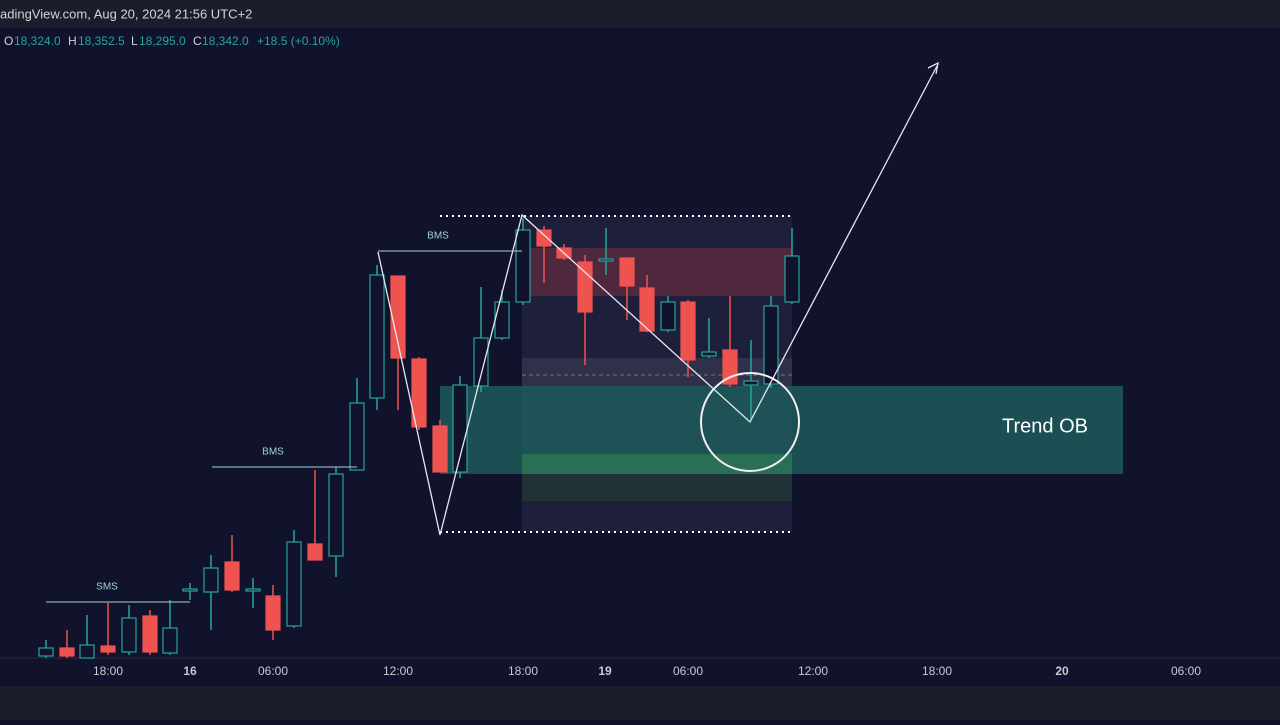 Image resolution: width=1280 pixels, height=725 pixels. I want to click on time-tick-label: 20, so click(1062, 671).